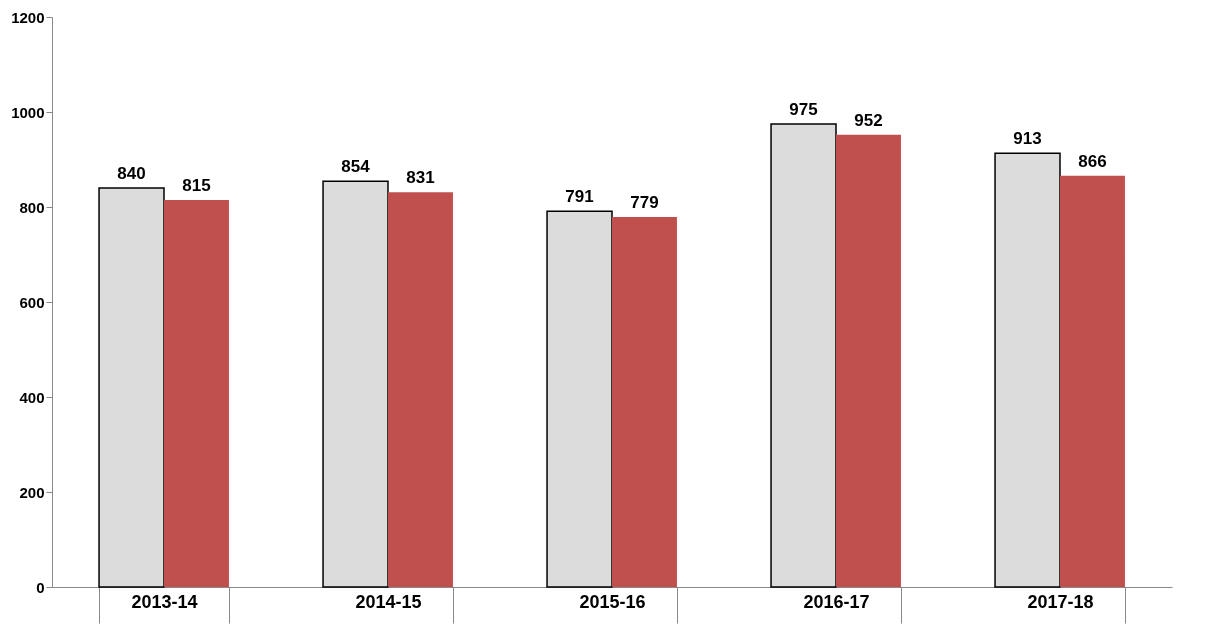 The width and height of the screenshot is (1219, 642). What do you see at coordinates (32, 492) in the screenshot?
I see `y-tick-label: 200` at bounding box center [32, 492].